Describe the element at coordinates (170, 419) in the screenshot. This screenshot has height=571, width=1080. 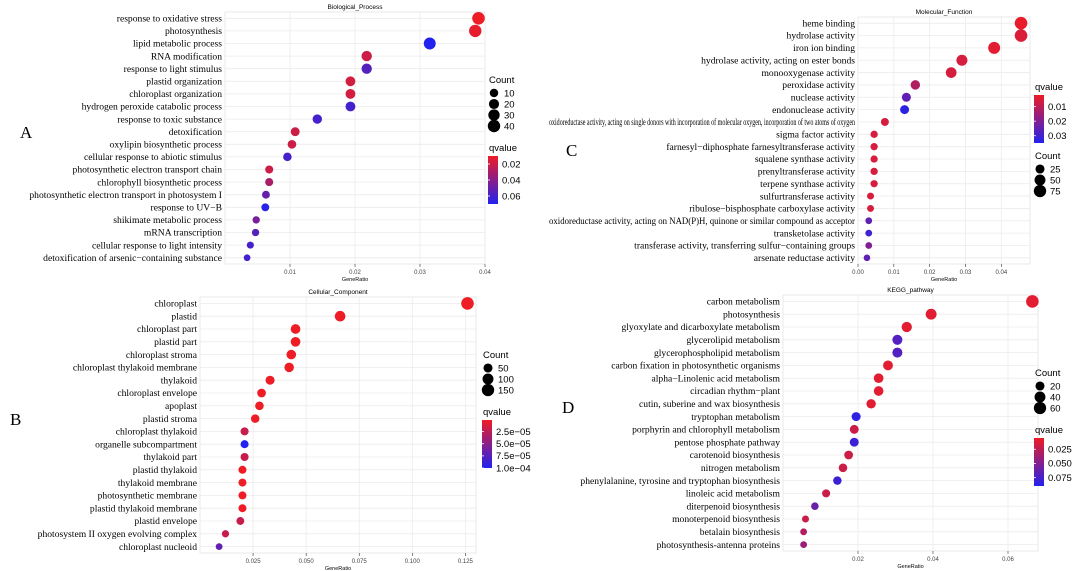
I see `category-label: plastid stroma` at that location.